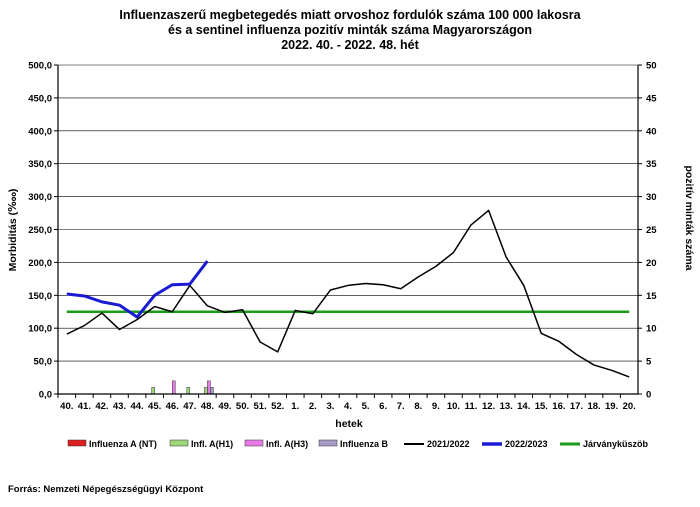 The width and height of the screenshot is (700, 507). Describe the element at coordinates (576, 406) in the screenshot. I see `x-tick-label: 17.` at that location.